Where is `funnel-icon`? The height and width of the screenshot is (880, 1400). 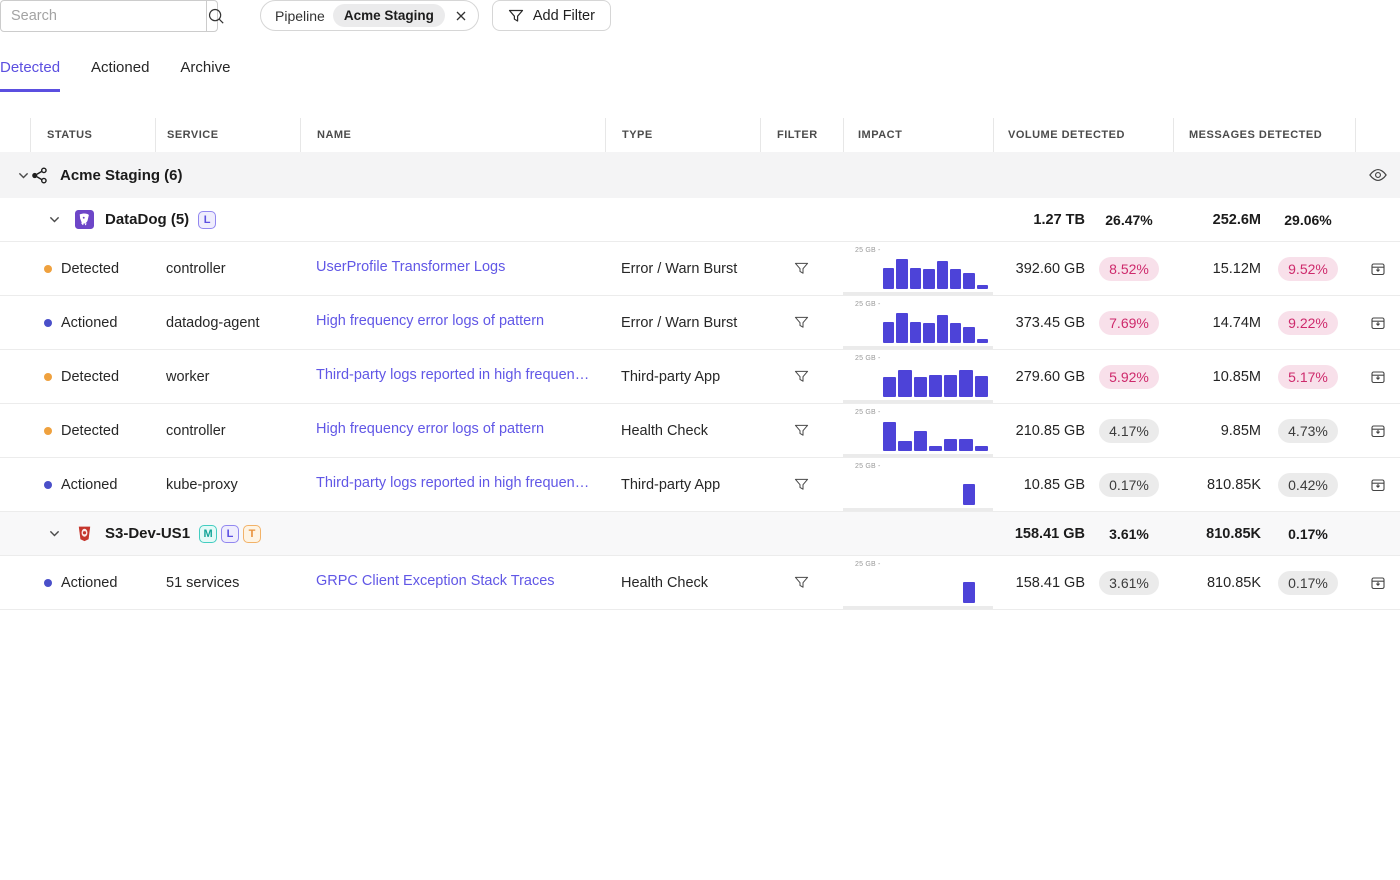 funnel-icon is located at coordinates (516, 16).